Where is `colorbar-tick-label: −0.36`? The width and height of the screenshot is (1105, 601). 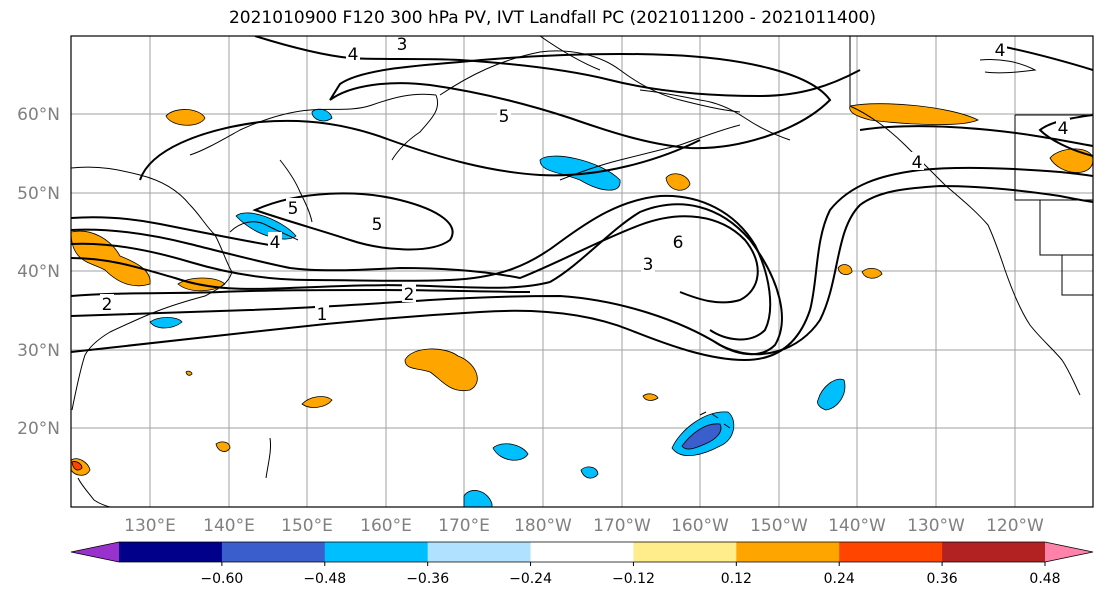
colorbar-tick-label: −0.36 is located at coordinates (427, 579).